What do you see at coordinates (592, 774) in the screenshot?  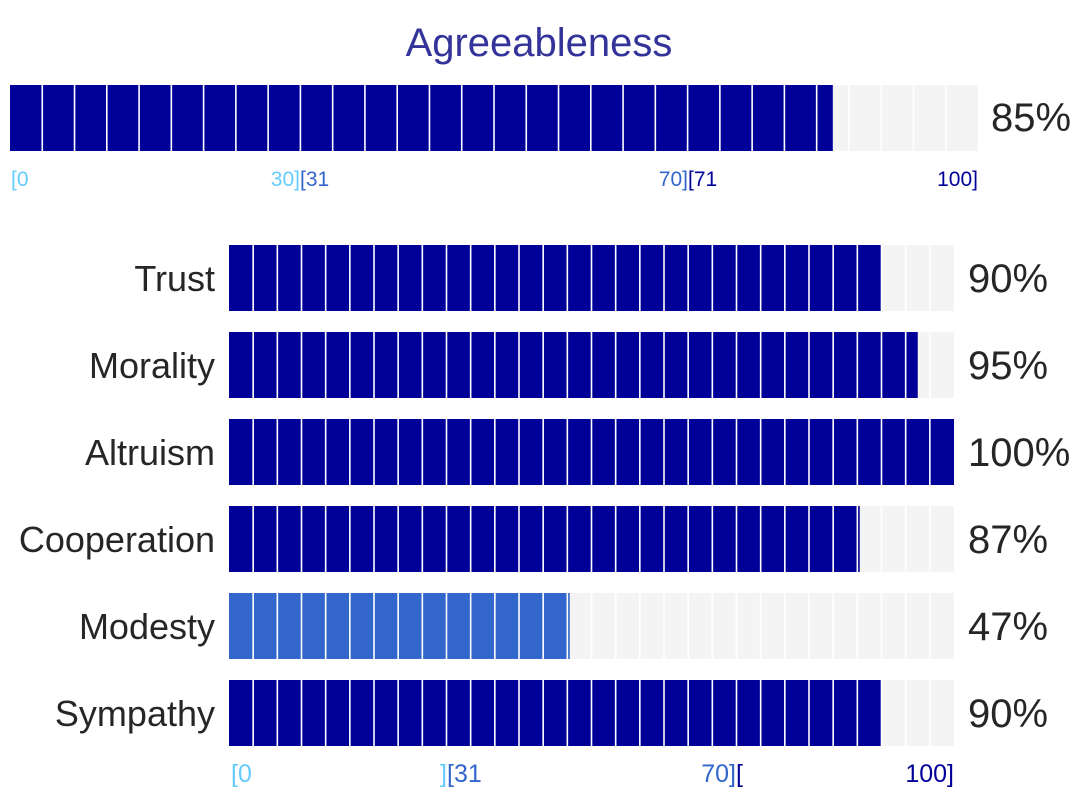 I see `facet-axis-ticks: [0] [31 70][100]` at bounding box center [592, 774].